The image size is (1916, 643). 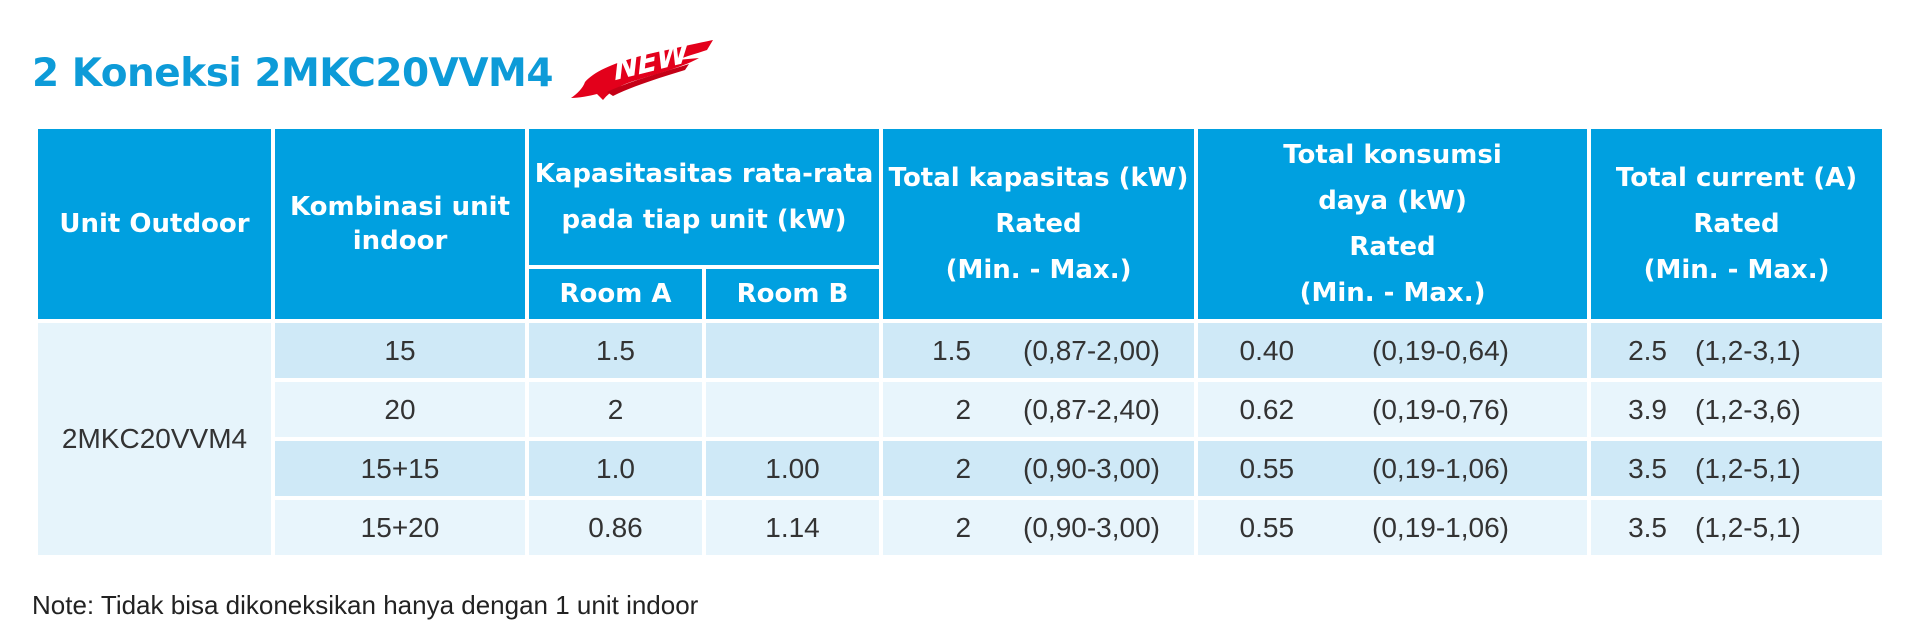 I want to click on room-a-cell: 2, so click(x=615, y=409).